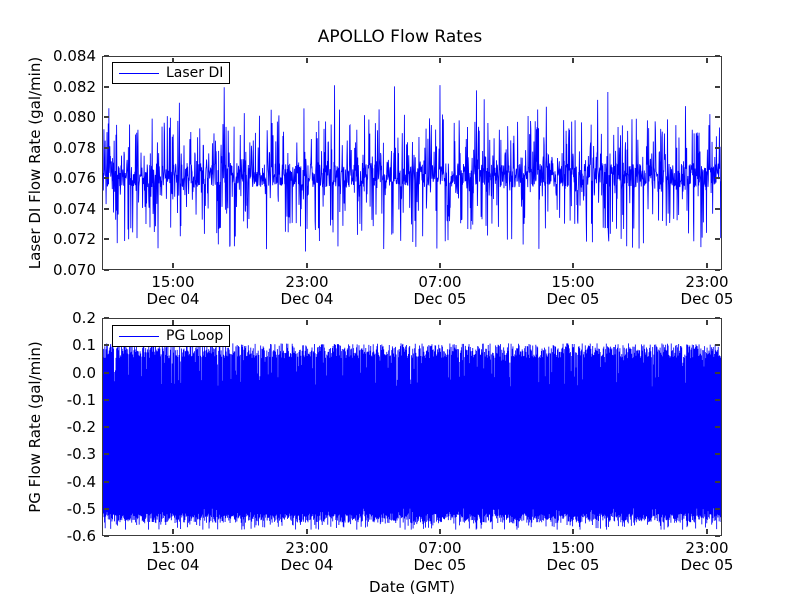  Describe the element at coordinates (440, 556) in the screenshot. I see `bottom-plot-xtick-label: 07:00 Dec 05` at that location.